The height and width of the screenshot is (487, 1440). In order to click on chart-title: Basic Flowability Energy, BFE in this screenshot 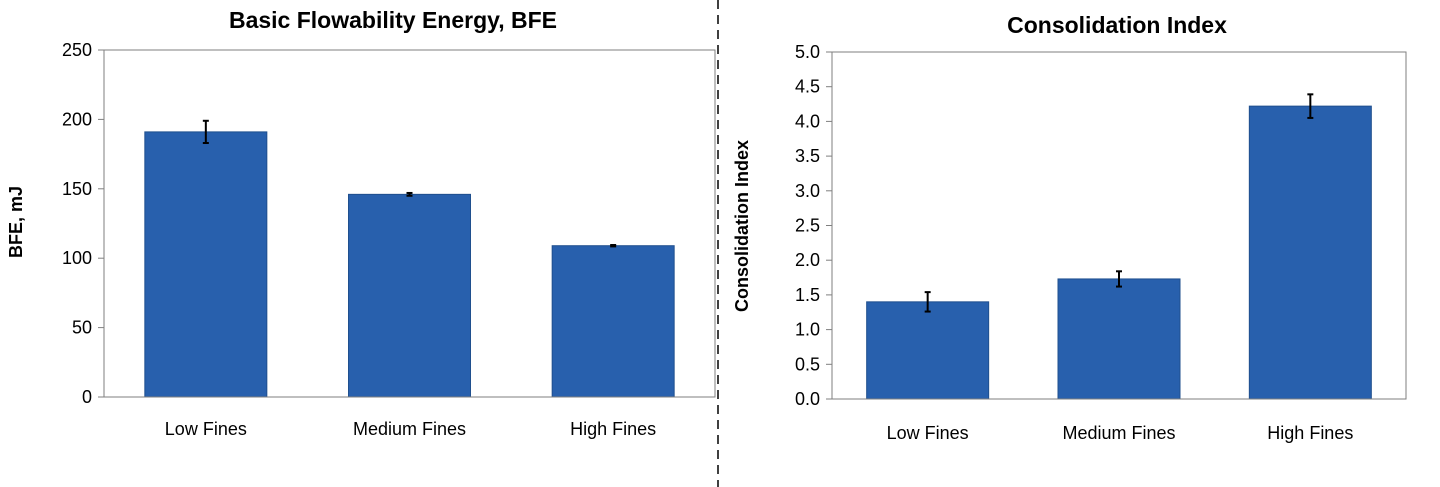, I will do `click(393, 20)`.